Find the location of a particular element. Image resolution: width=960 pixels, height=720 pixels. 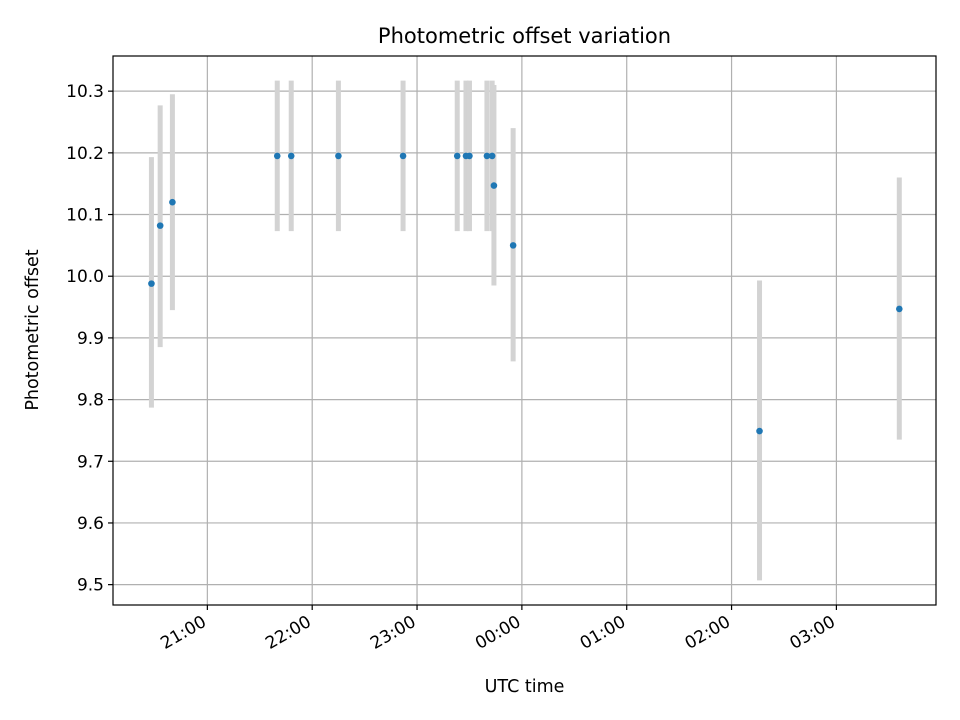

y-tick-label: 9.6 is located at coordinates (90, 524).